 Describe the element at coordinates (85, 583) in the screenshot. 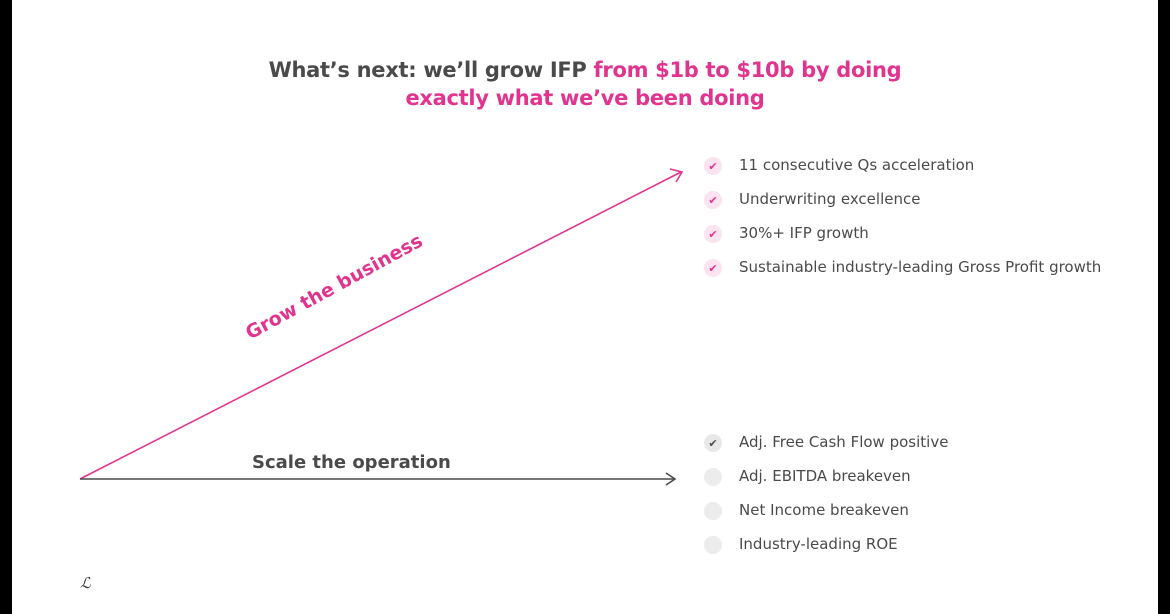

I see `company-logo: ℒ` at that location.